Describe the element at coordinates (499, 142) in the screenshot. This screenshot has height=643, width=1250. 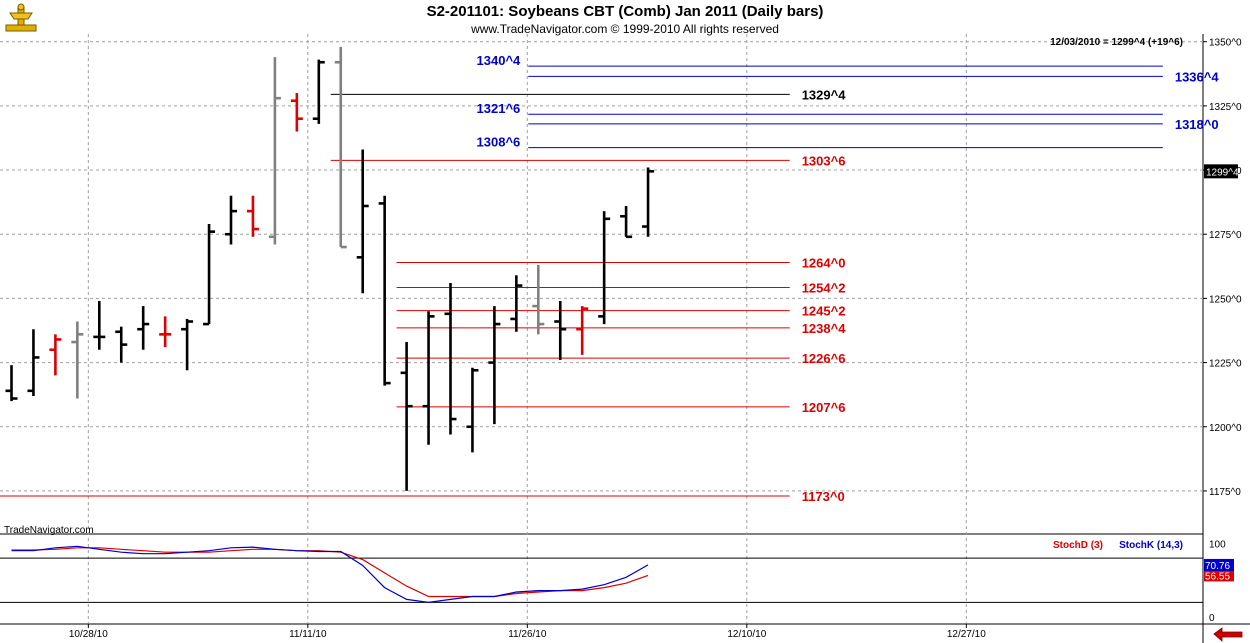
I see `level-label: 1308^6` at that location.